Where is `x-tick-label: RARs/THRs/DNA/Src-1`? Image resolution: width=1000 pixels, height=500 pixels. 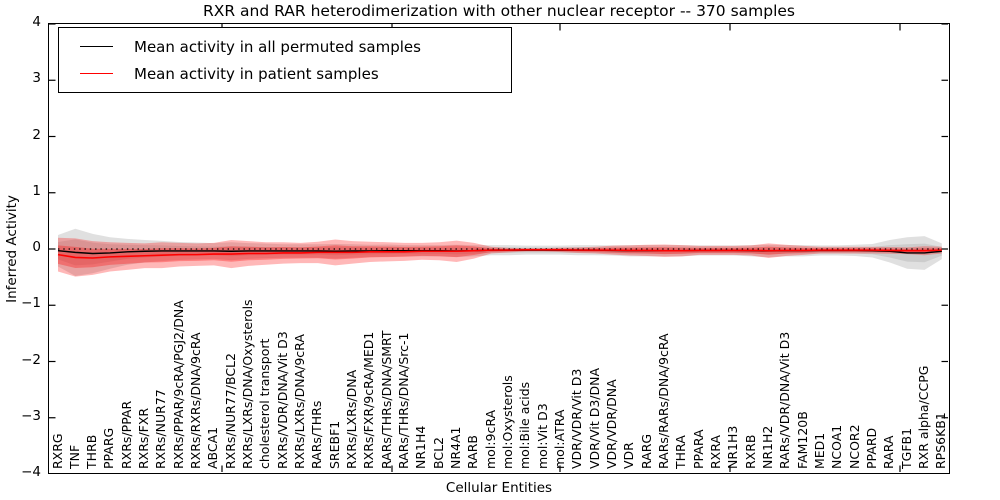
x-tick-label: RARs/THRs/DNA/Src-1 is located at coordinates (404, 400).